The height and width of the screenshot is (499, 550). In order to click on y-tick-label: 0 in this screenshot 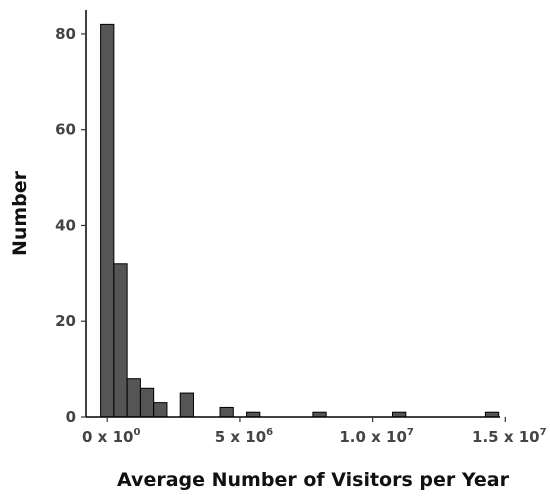, I will do `click(71, 417)`.